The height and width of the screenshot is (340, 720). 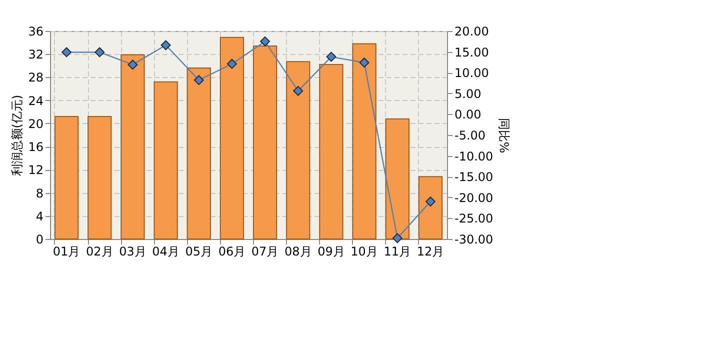 I want to click on y2-tick-label: -25.00, so click(x=474, y=219).